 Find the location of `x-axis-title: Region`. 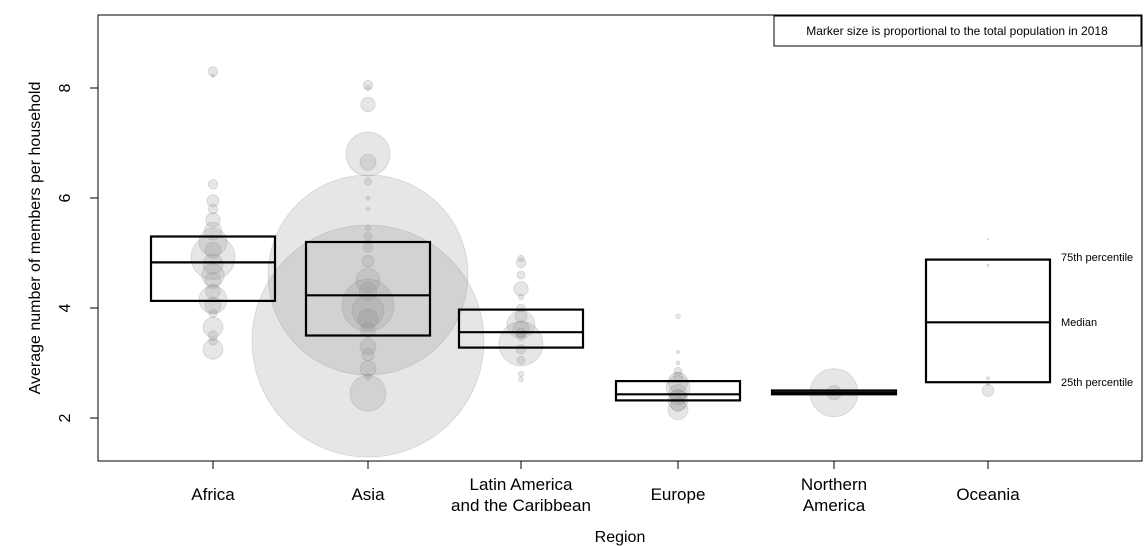

x-axis-title: Region is located at coordinates (620, 537).